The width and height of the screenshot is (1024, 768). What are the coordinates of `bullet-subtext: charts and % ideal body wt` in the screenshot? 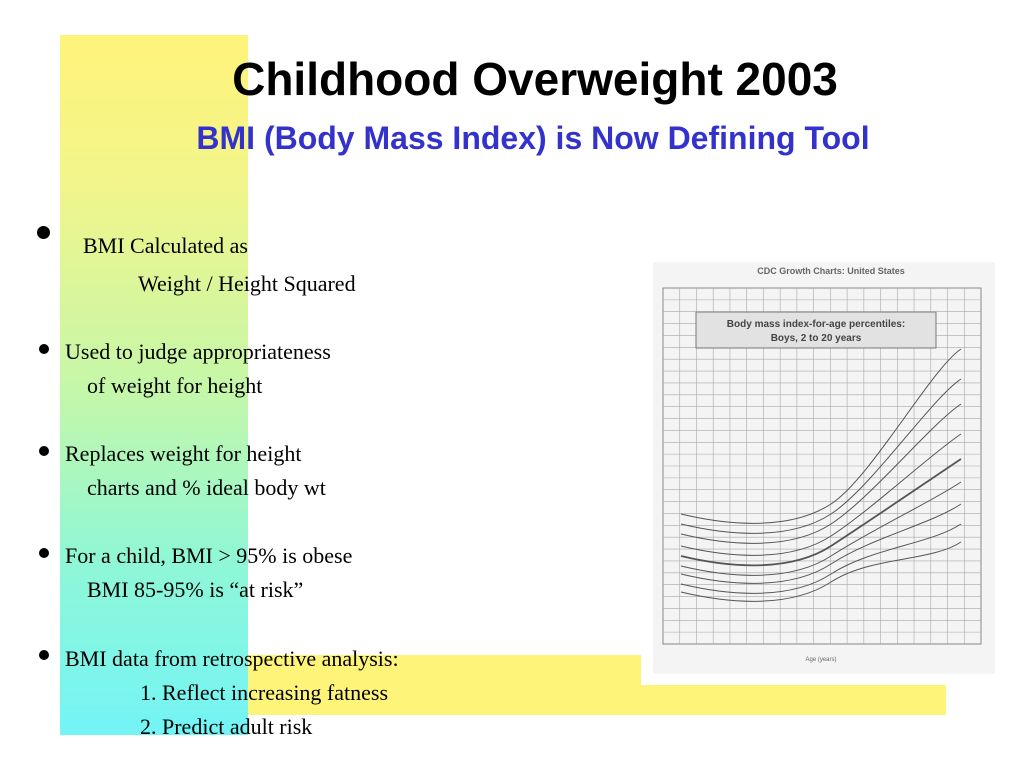 It's located at (206, 487).